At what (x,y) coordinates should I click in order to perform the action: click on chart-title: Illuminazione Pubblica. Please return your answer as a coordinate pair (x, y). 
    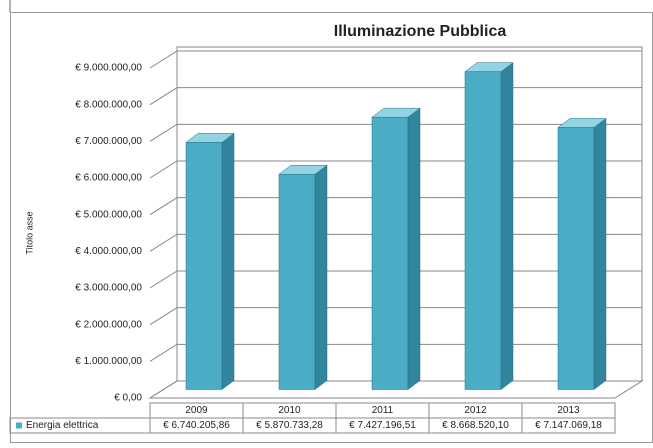
    Looking at the image, I should click on (420, 31).